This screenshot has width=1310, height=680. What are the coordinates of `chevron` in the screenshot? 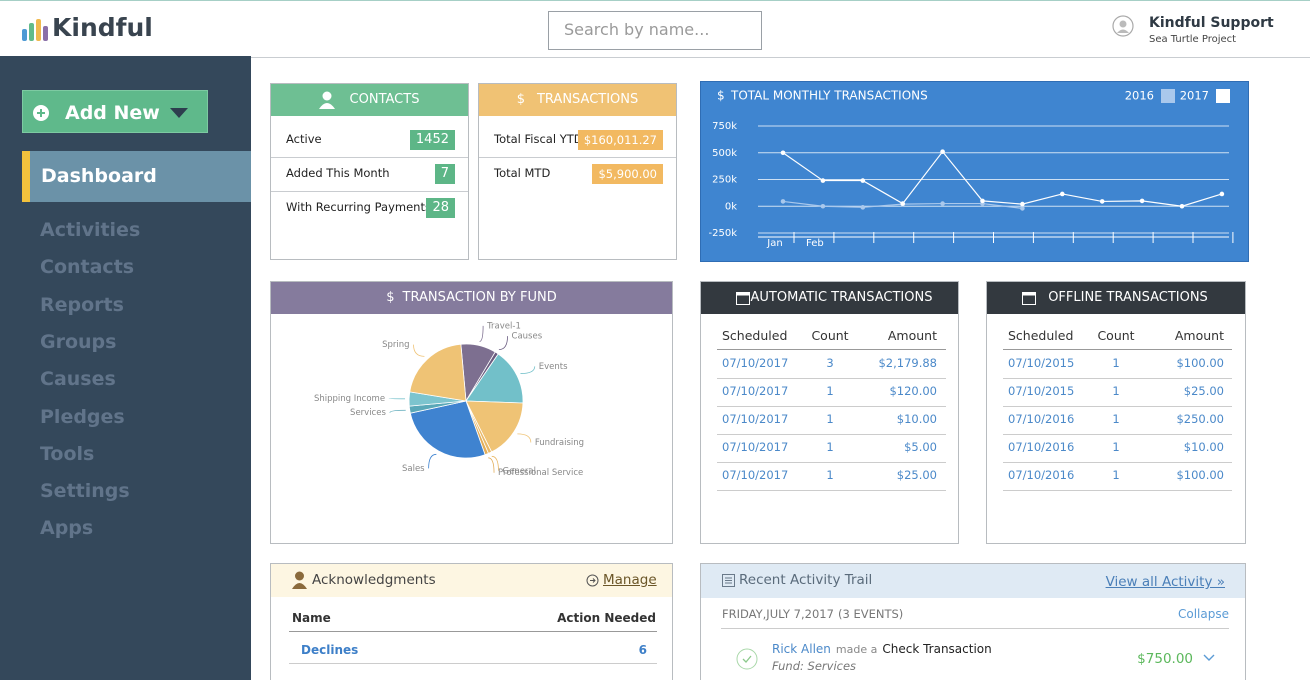 It's located at (1209, 657).